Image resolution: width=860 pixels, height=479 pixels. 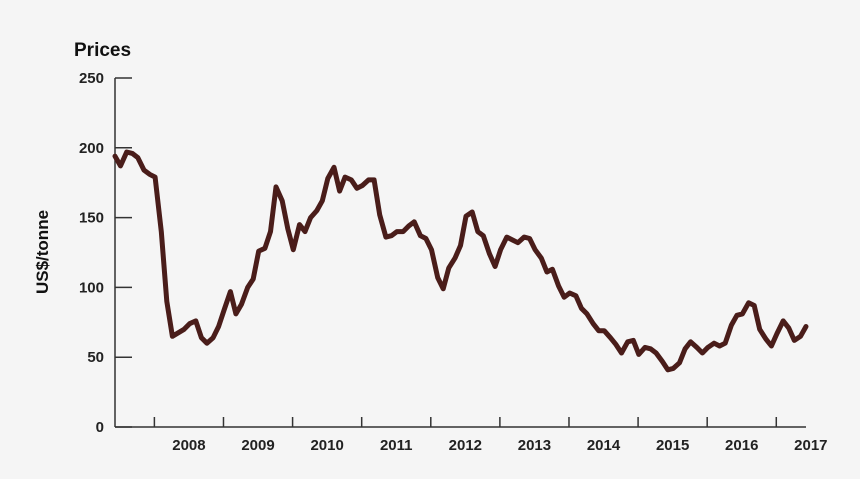 What do you see at coordinates (810, 445) in the screenshot?
I see `x-tick-label: 2017` at bounding box center [810, 445].